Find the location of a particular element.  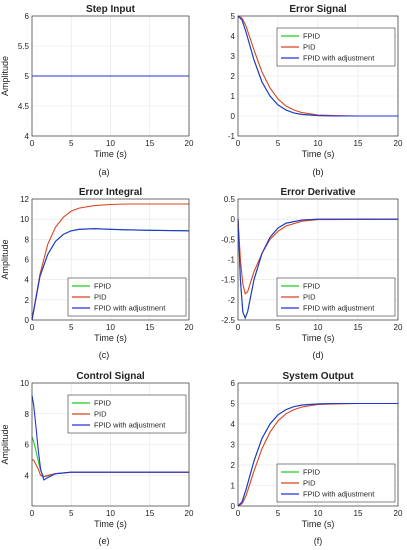

series-line-pid is located at coordinates (318, 256).